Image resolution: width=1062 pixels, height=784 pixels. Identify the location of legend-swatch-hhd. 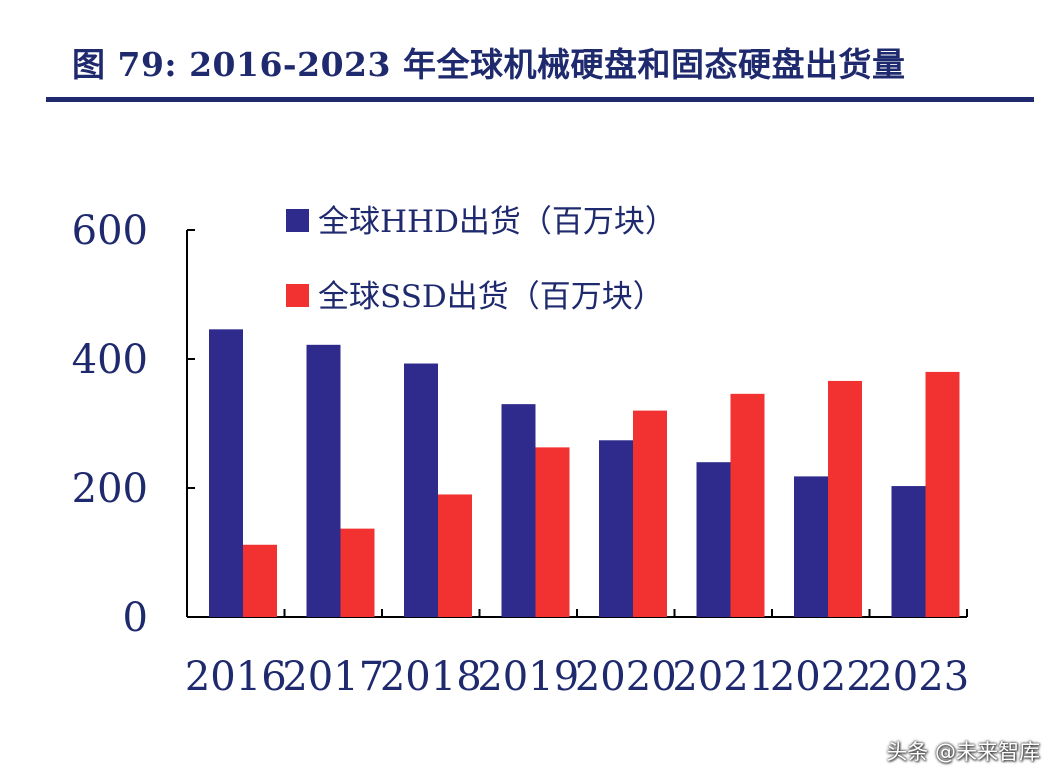
(297, 220).